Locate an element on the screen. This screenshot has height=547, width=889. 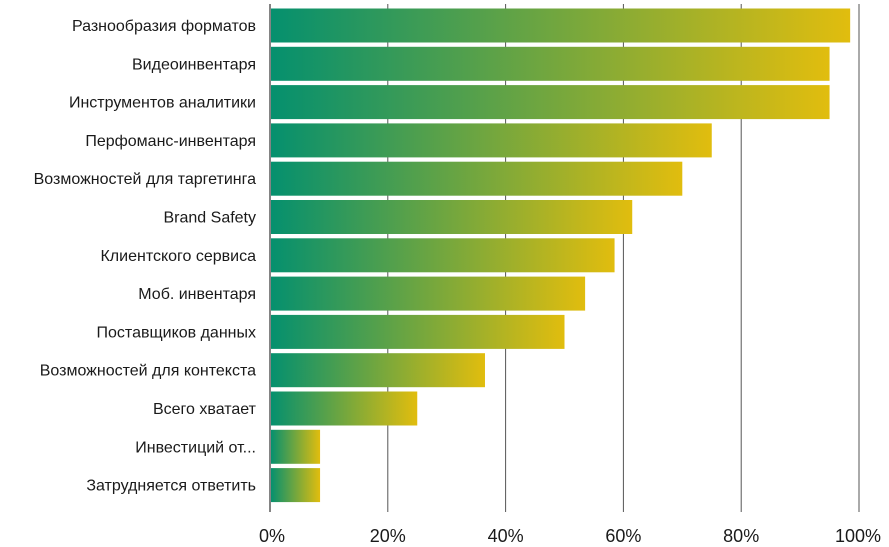
category-label: Разнообразия форматов is located at coordinates (164, 26).